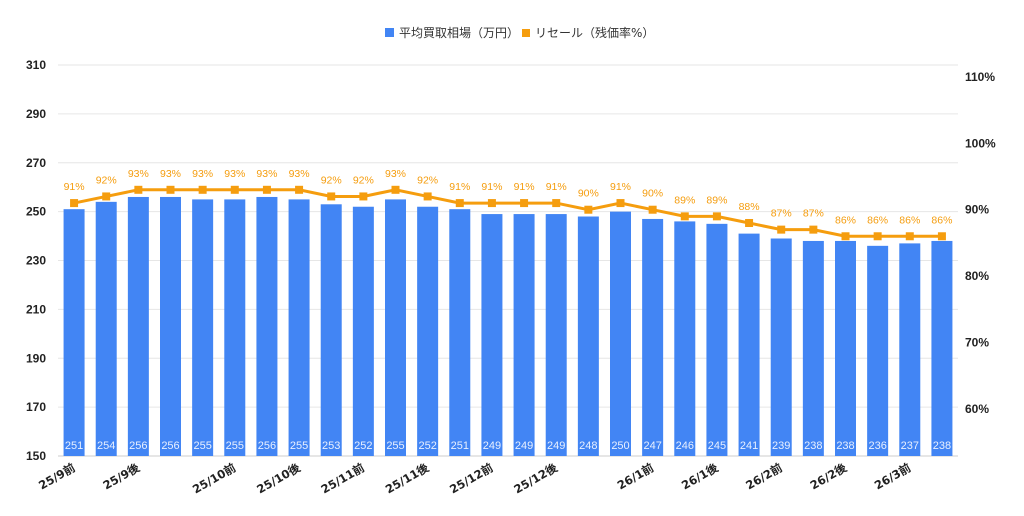 The image size is (1024, 516). Describe the element at coordinates (36, 261) in the screenshot. I see `left-tick-label: 230` at that location.